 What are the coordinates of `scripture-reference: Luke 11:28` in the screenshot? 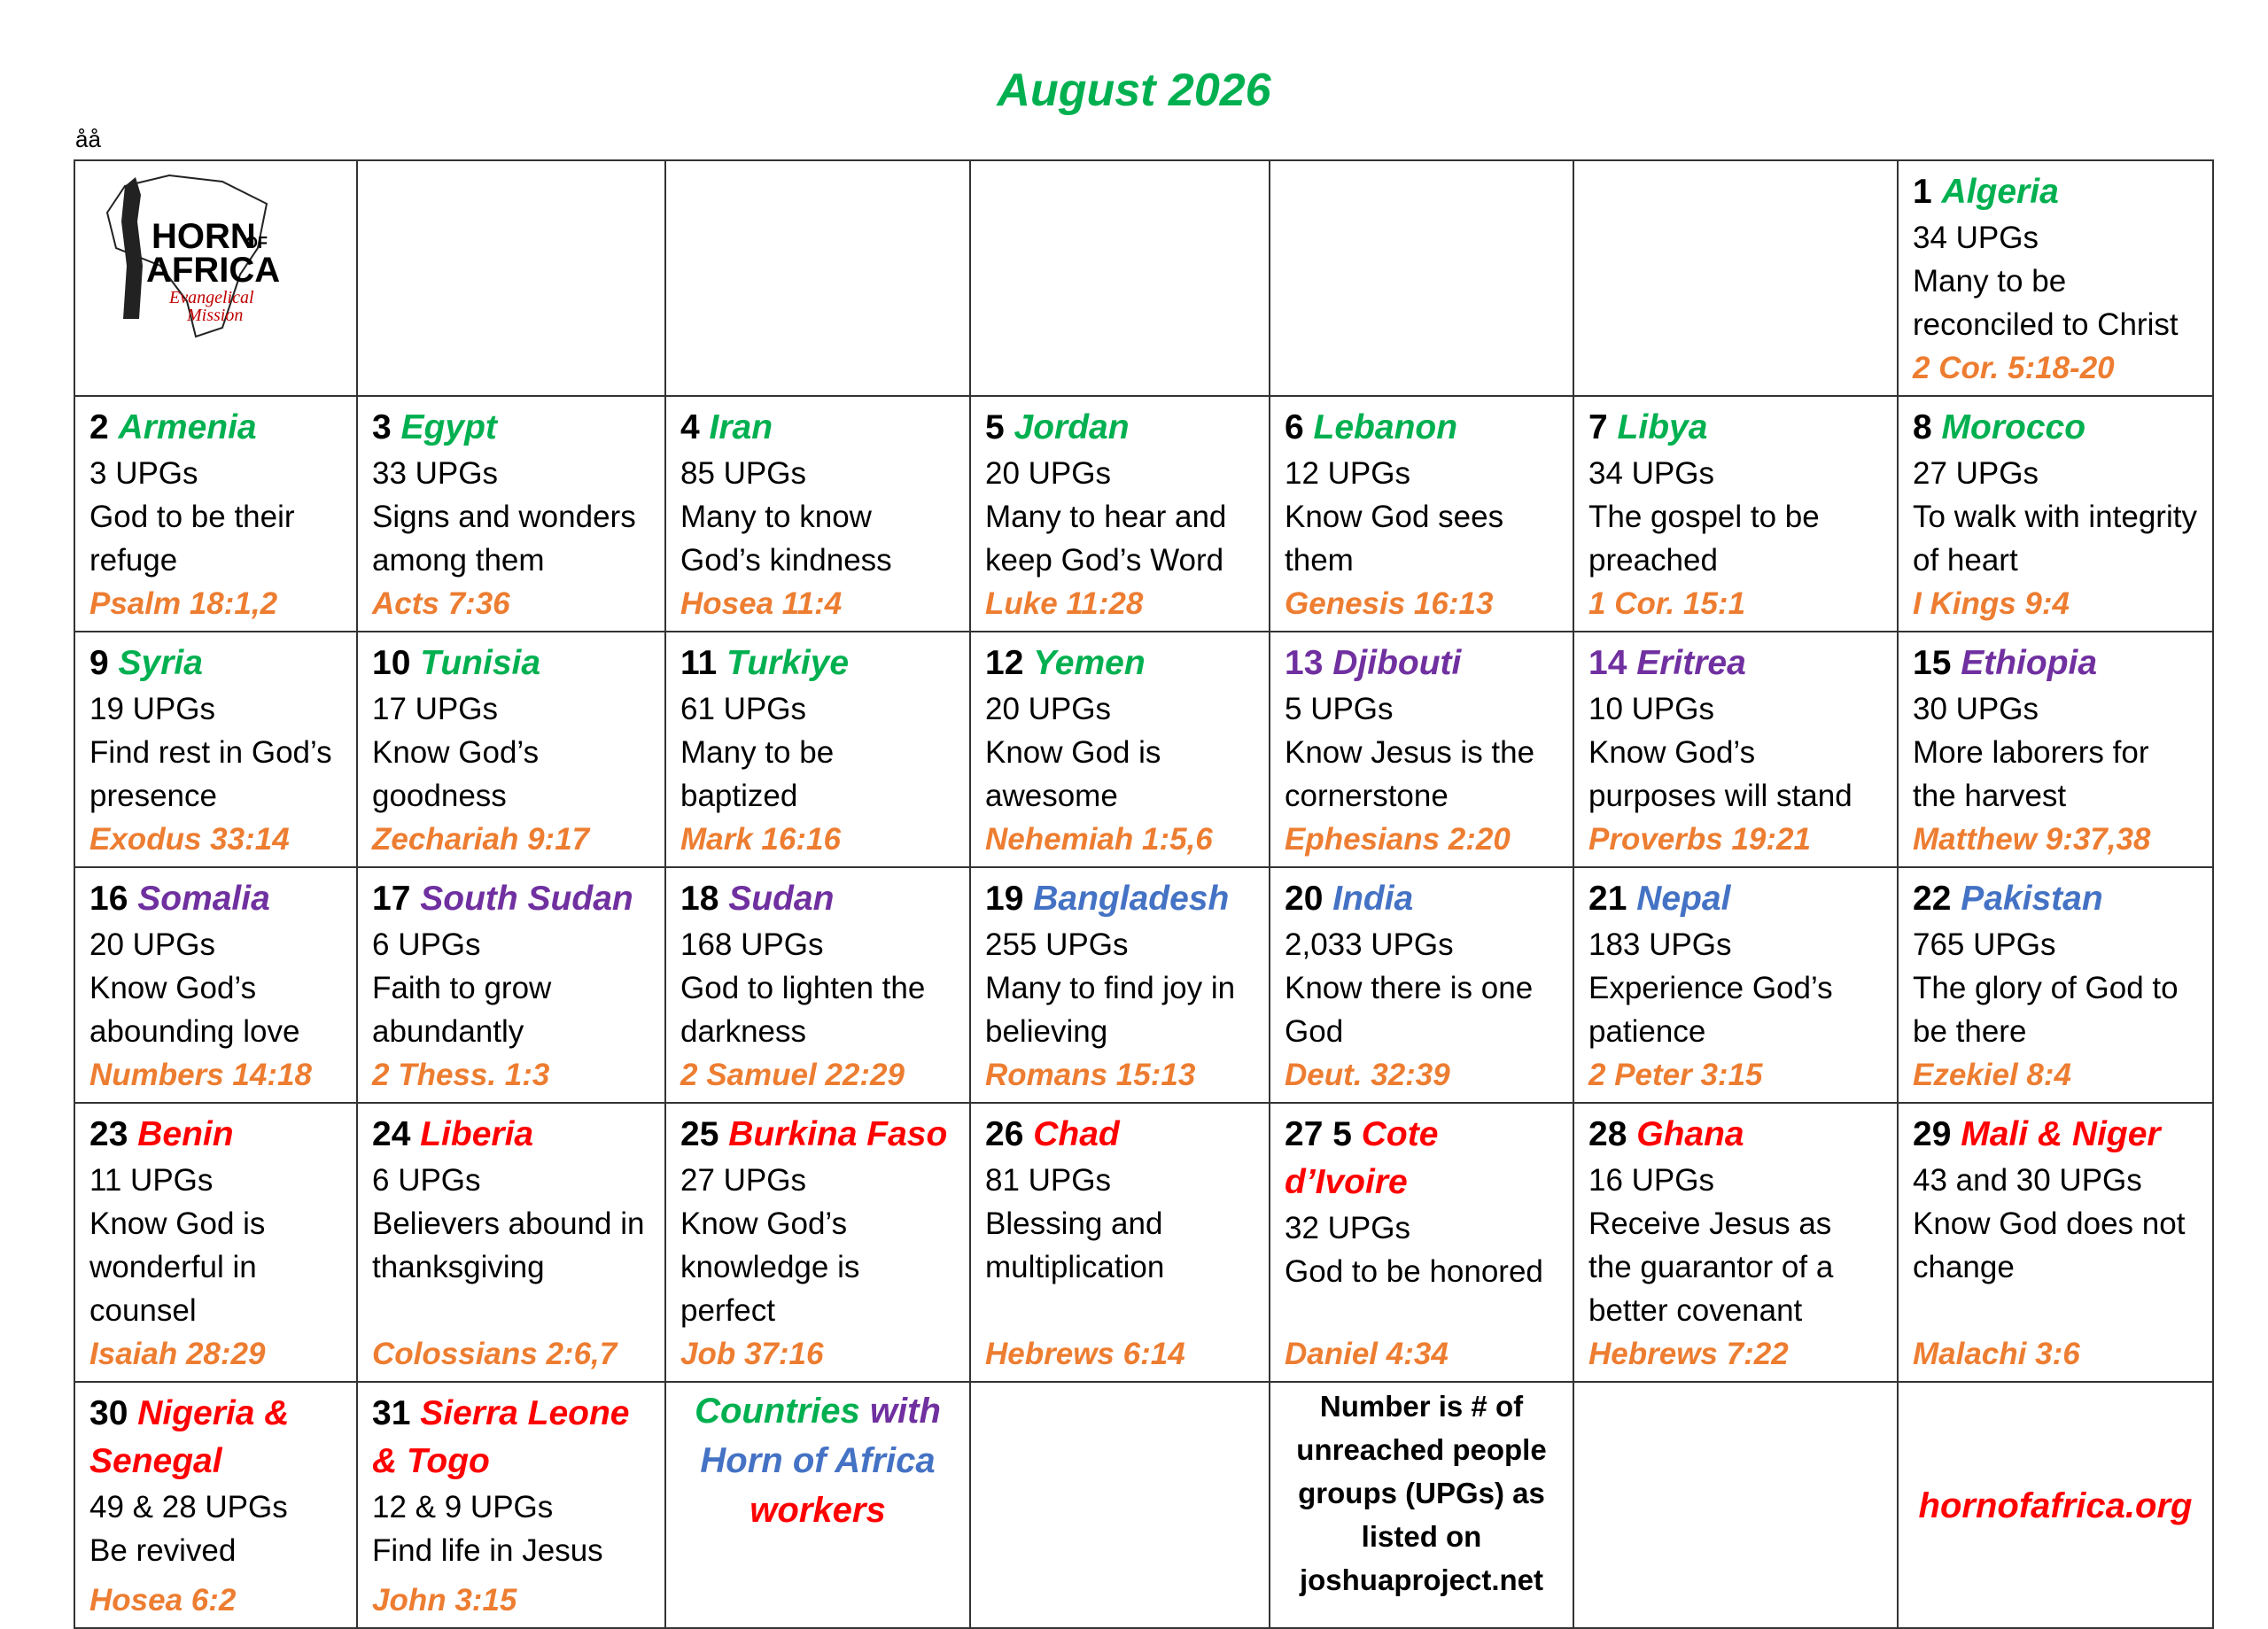 It's located at (1064, 603).